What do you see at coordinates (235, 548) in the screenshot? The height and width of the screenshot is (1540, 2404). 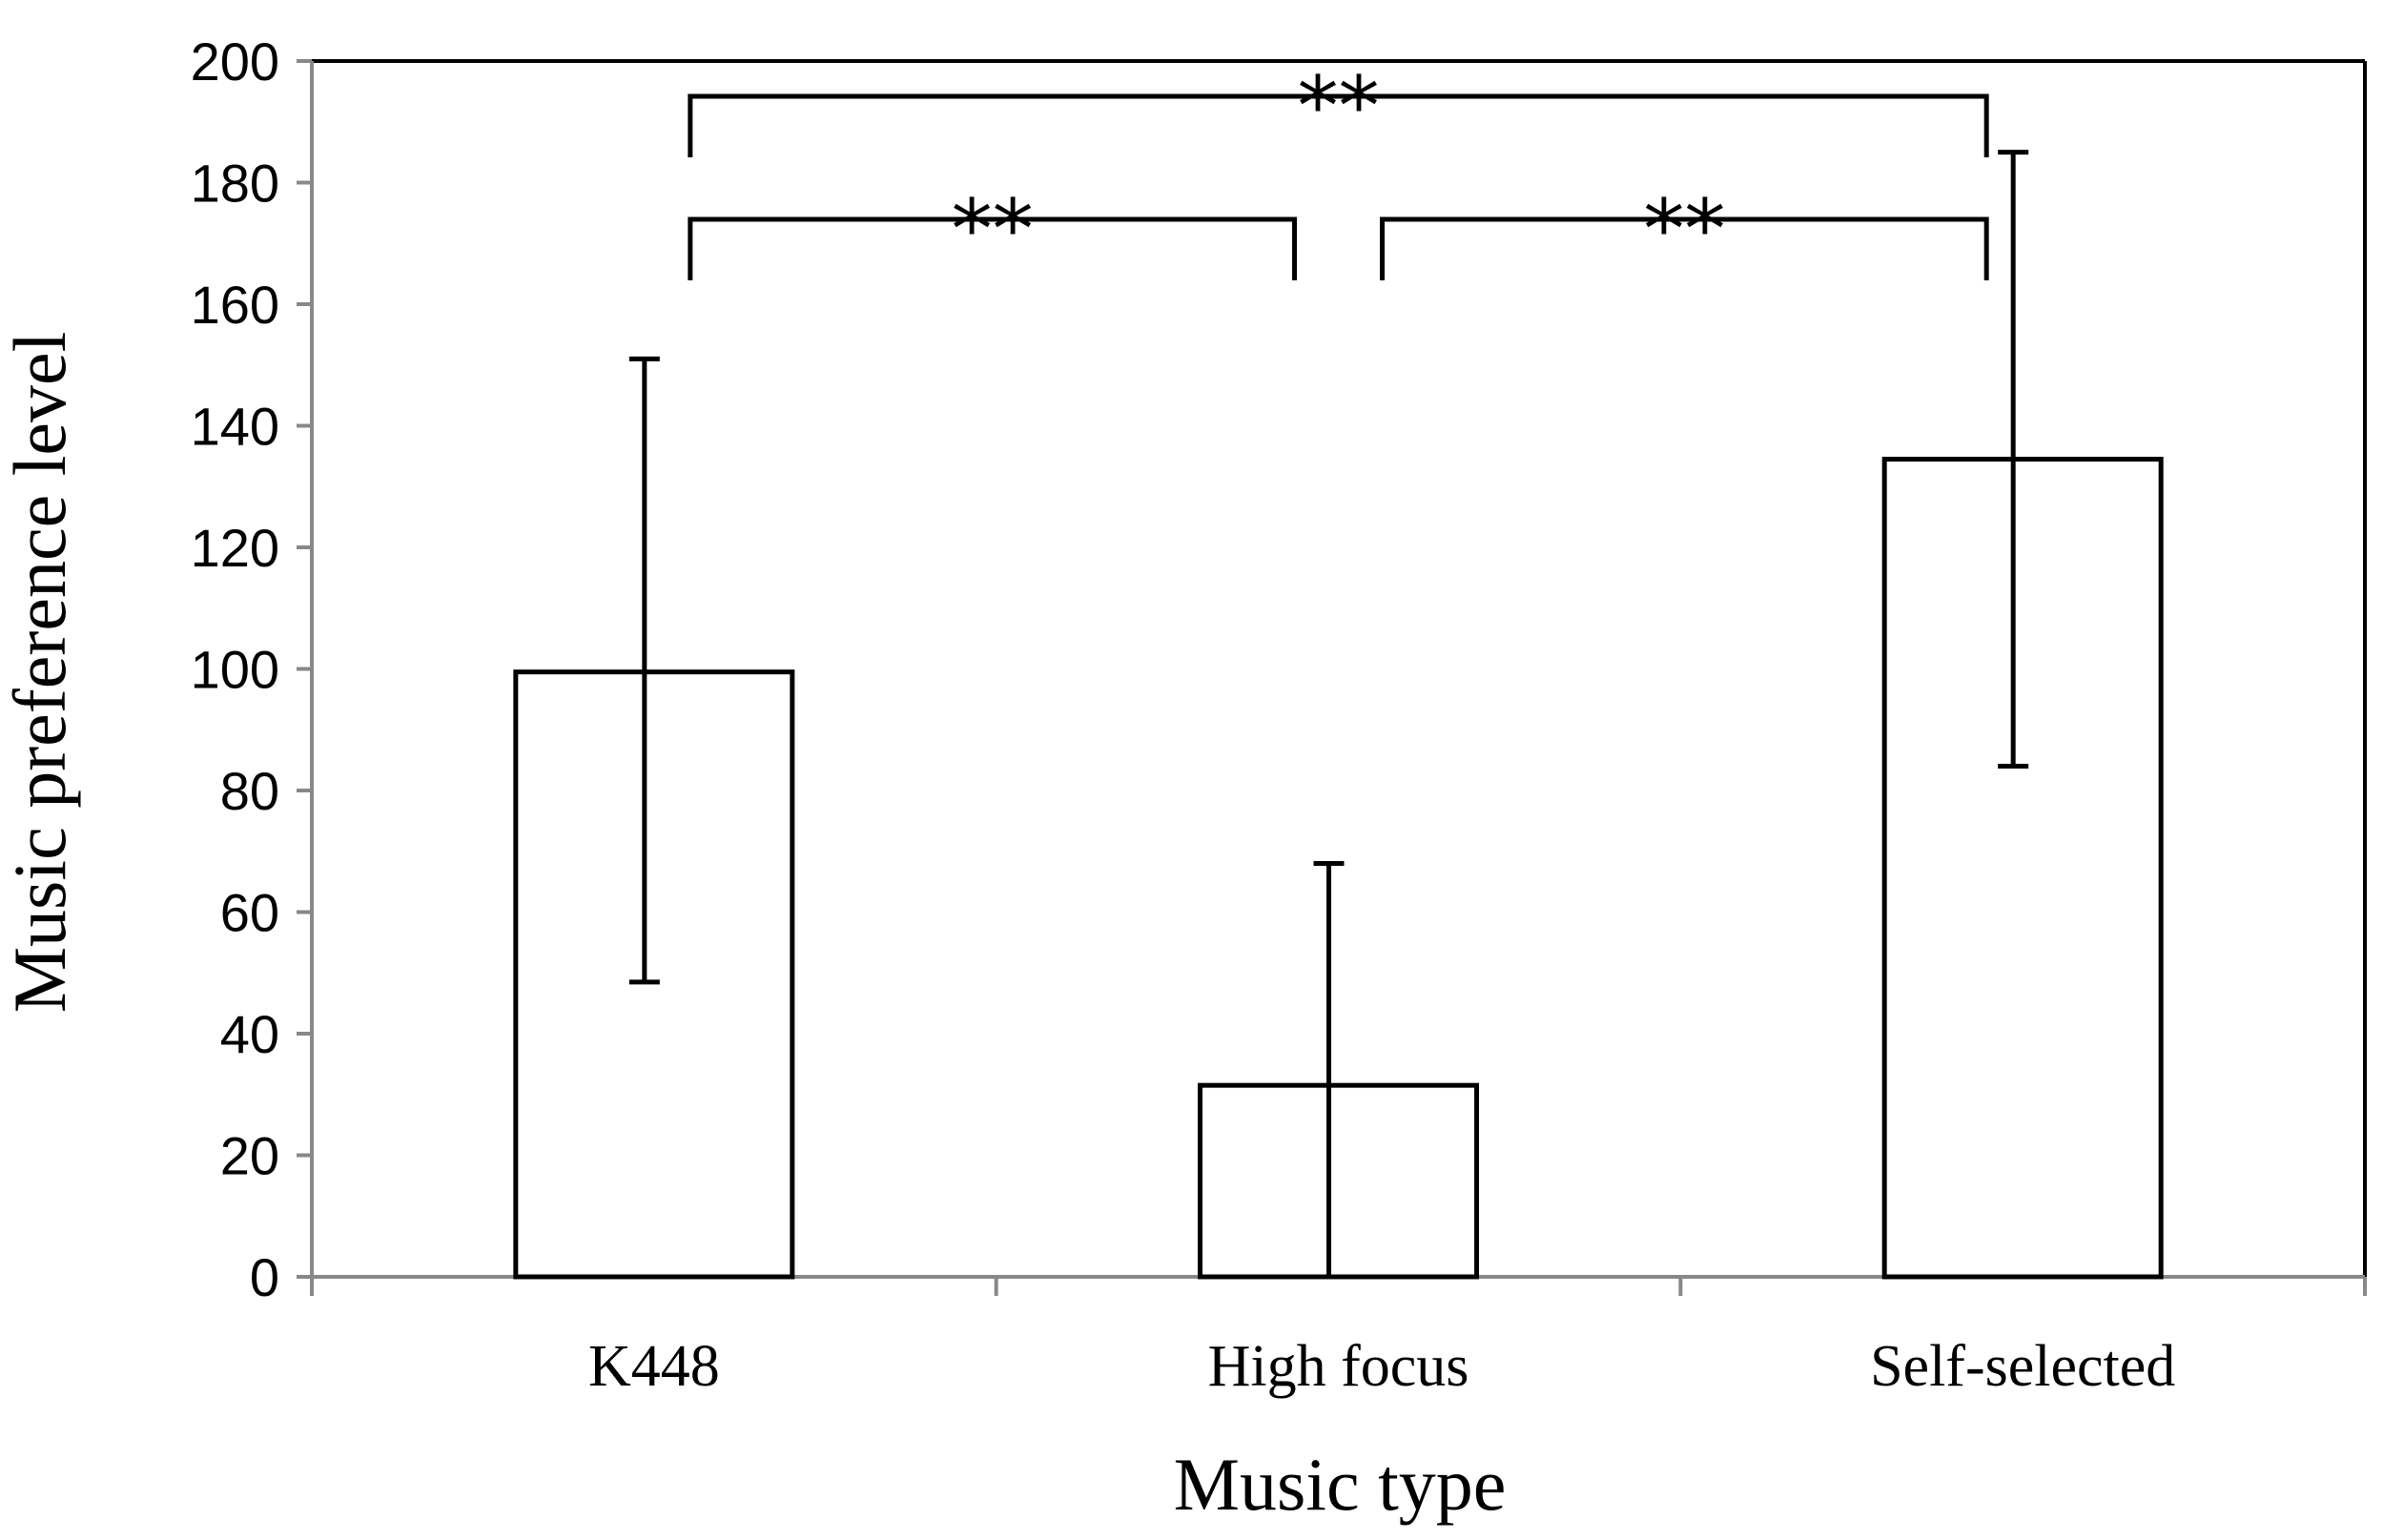 I see `y-tick-label: 120` at bounding box center [235, 548].